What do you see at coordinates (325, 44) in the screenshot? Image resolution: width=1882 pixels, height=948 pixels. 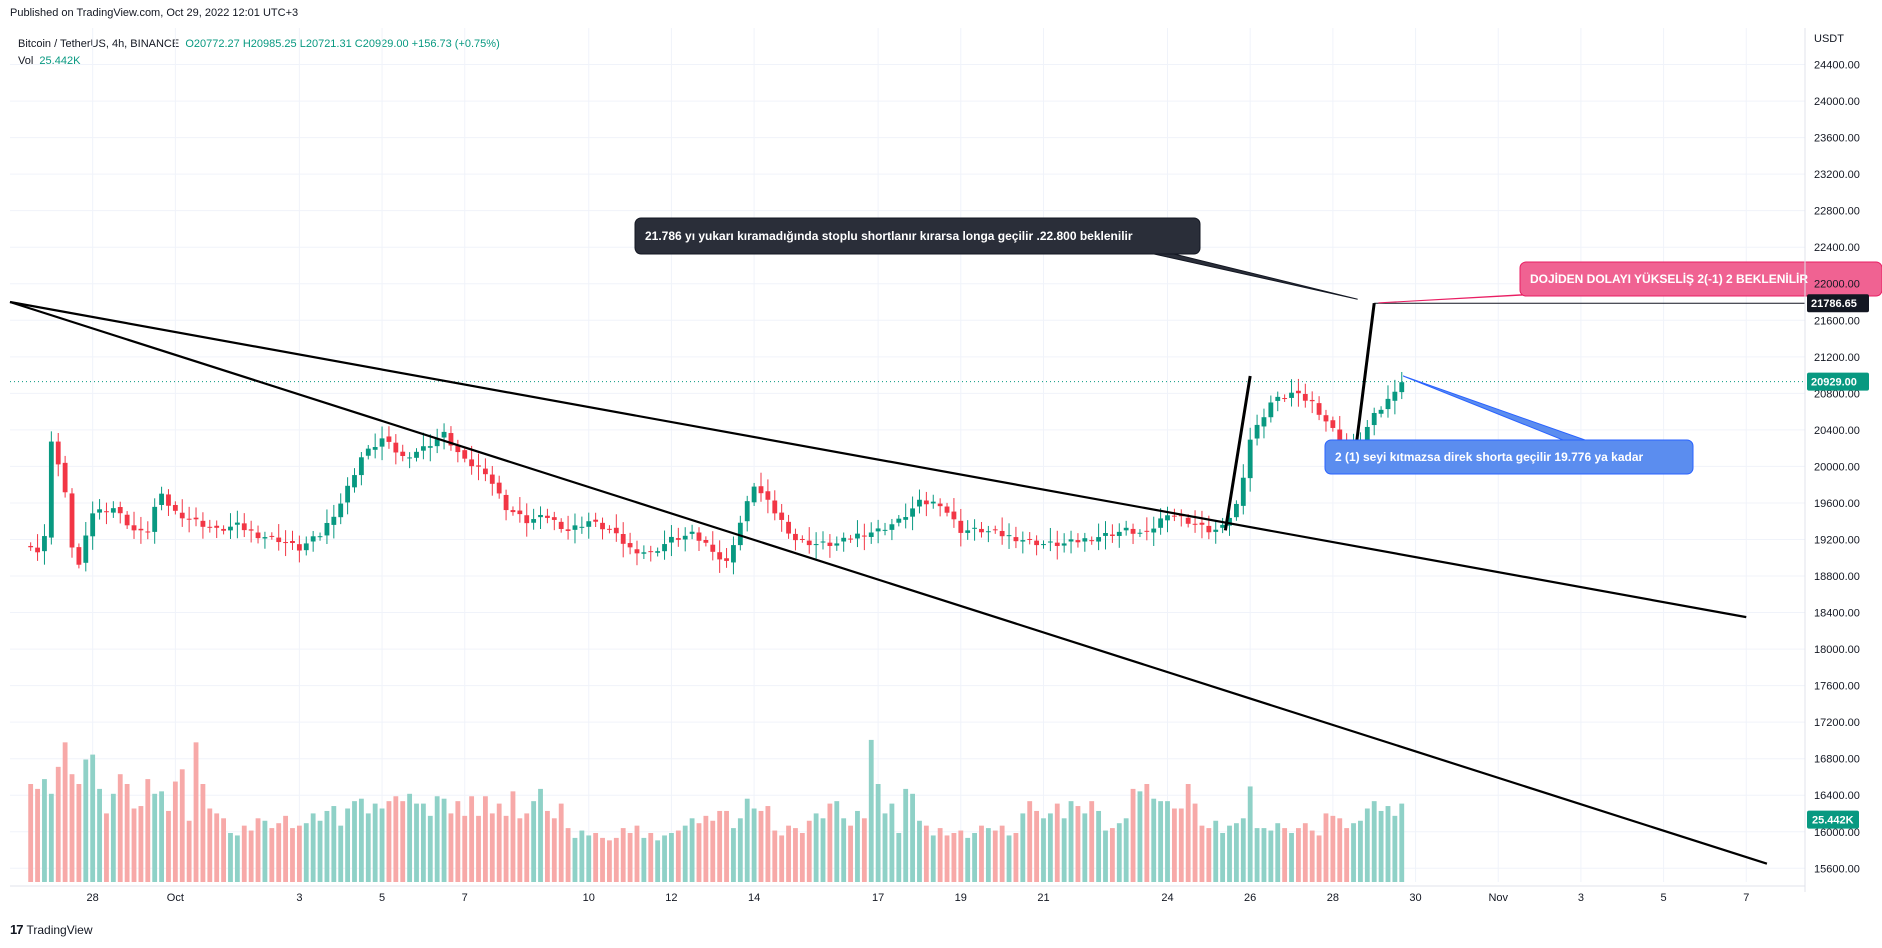 I see `legend-low: L20721.31` at bounding box center [325, 44].